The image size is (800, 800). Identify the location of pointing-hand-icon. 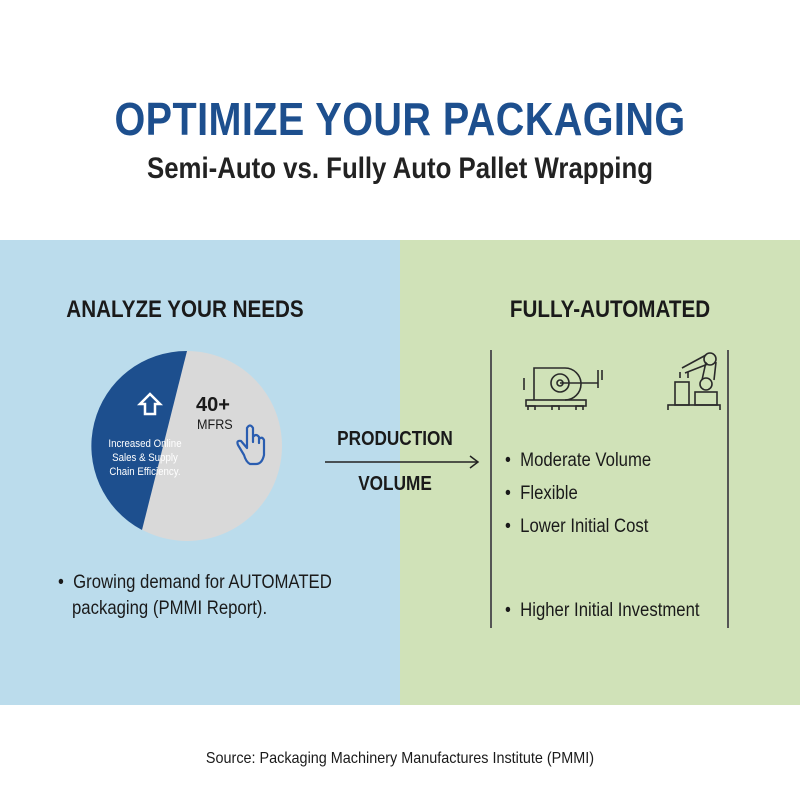
(251, 445).